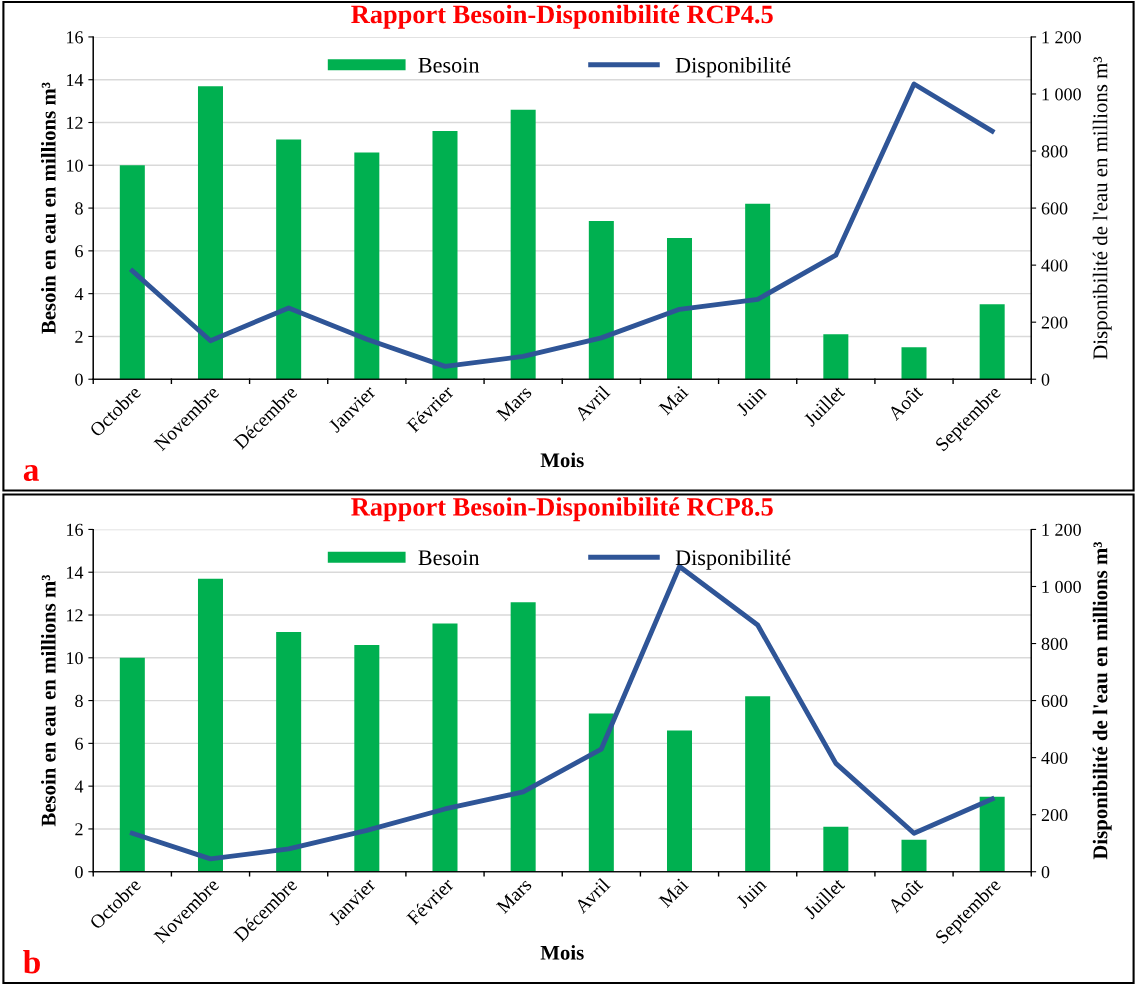 The image size is (1137, 985). Describe the element at coordinates (562, 509) in the screenshot. I see `chart-title: Rapport Besoin-Disponibilité RCP8.5` at that location.